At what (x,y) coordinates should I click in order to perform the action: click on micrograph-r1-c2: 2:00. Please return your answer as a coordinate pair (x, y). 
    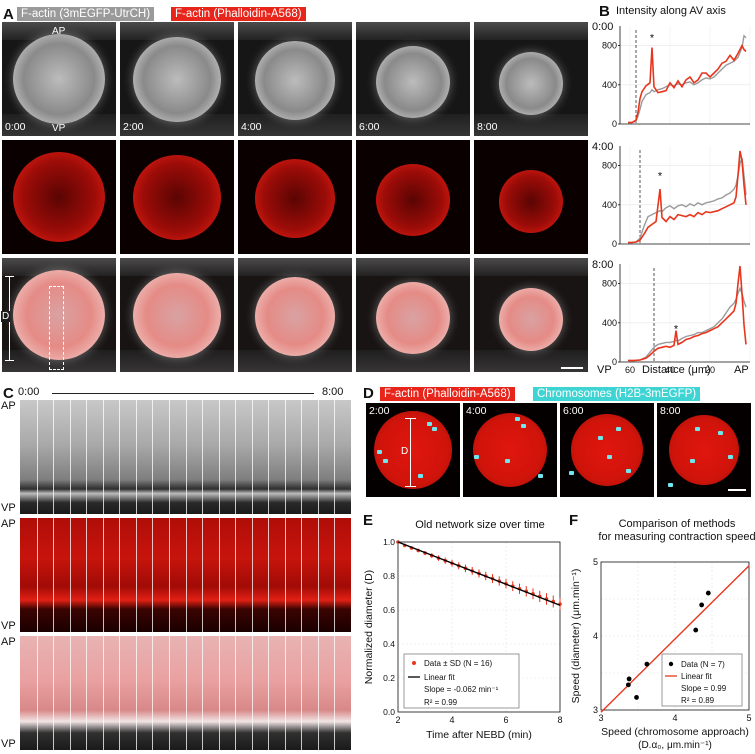
    Looking at the image, I should click on (177, 79).